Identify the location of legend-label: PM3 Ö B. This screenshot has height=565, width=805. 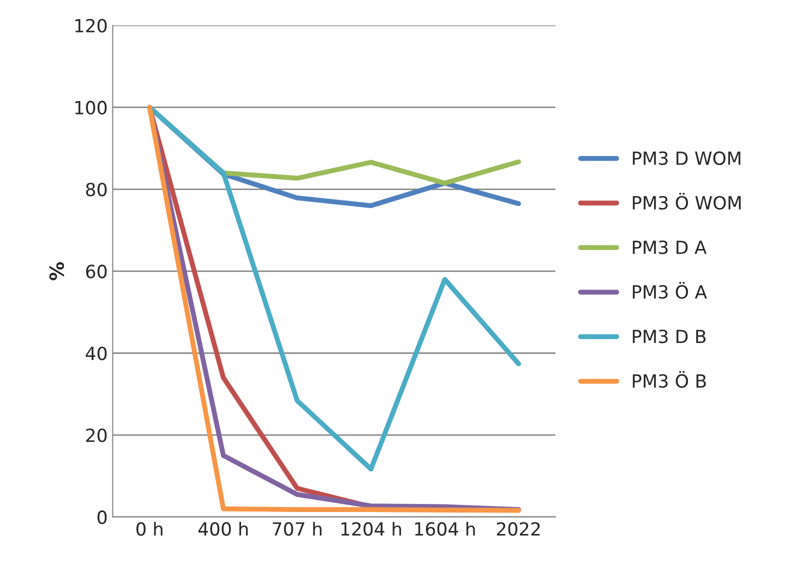
(669, 379).